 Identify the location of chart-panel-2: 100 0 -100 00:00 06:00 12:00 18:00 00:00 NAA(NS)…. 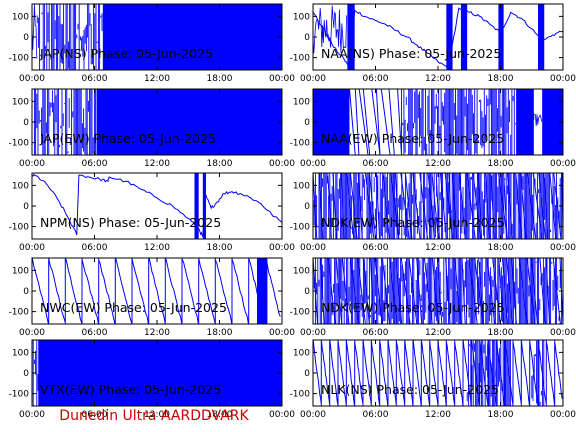
(433, 43).